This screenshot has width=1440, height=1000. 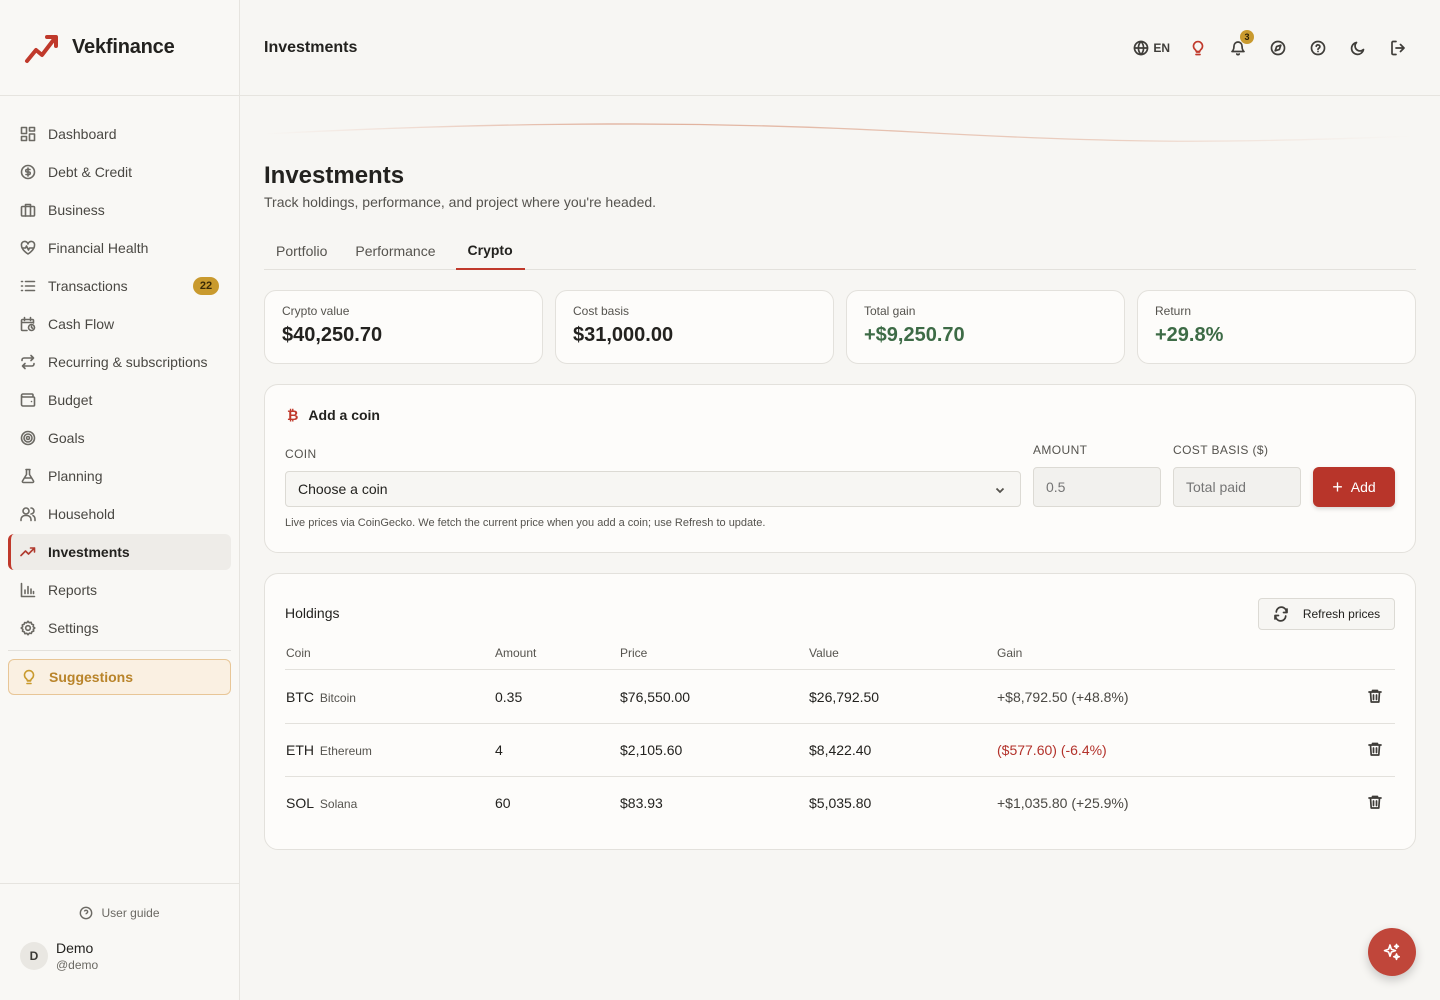 What do you see at coordinates (1280, 614) in the screenshot?
I see `refresh-icon` at bounding box center [1280, 614].